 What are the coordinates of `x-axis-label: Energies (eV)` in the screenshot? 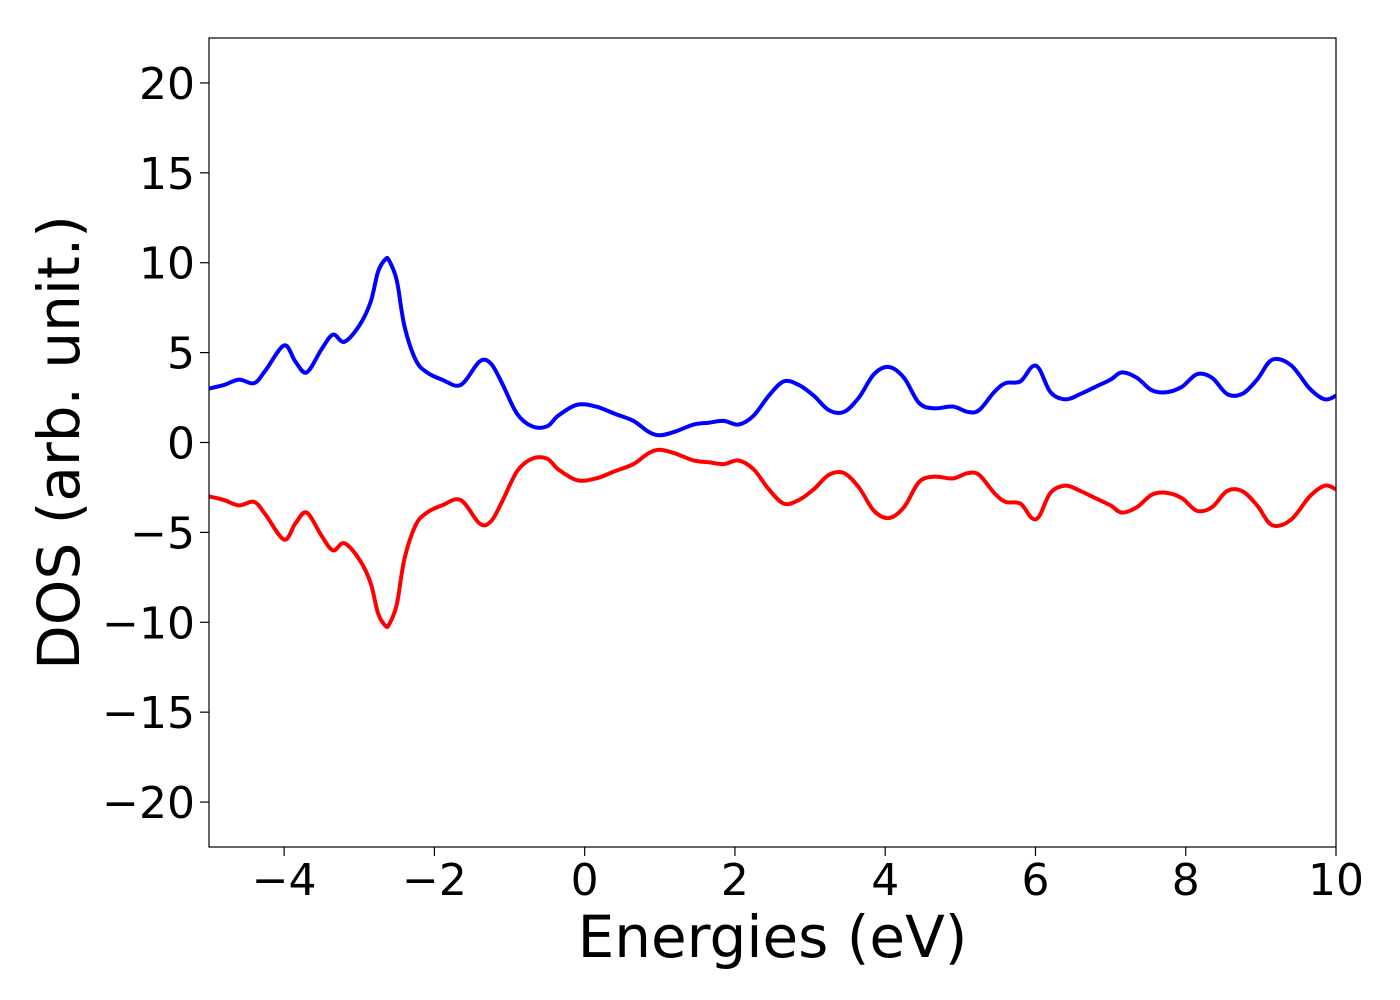 It's located at (773, 937).